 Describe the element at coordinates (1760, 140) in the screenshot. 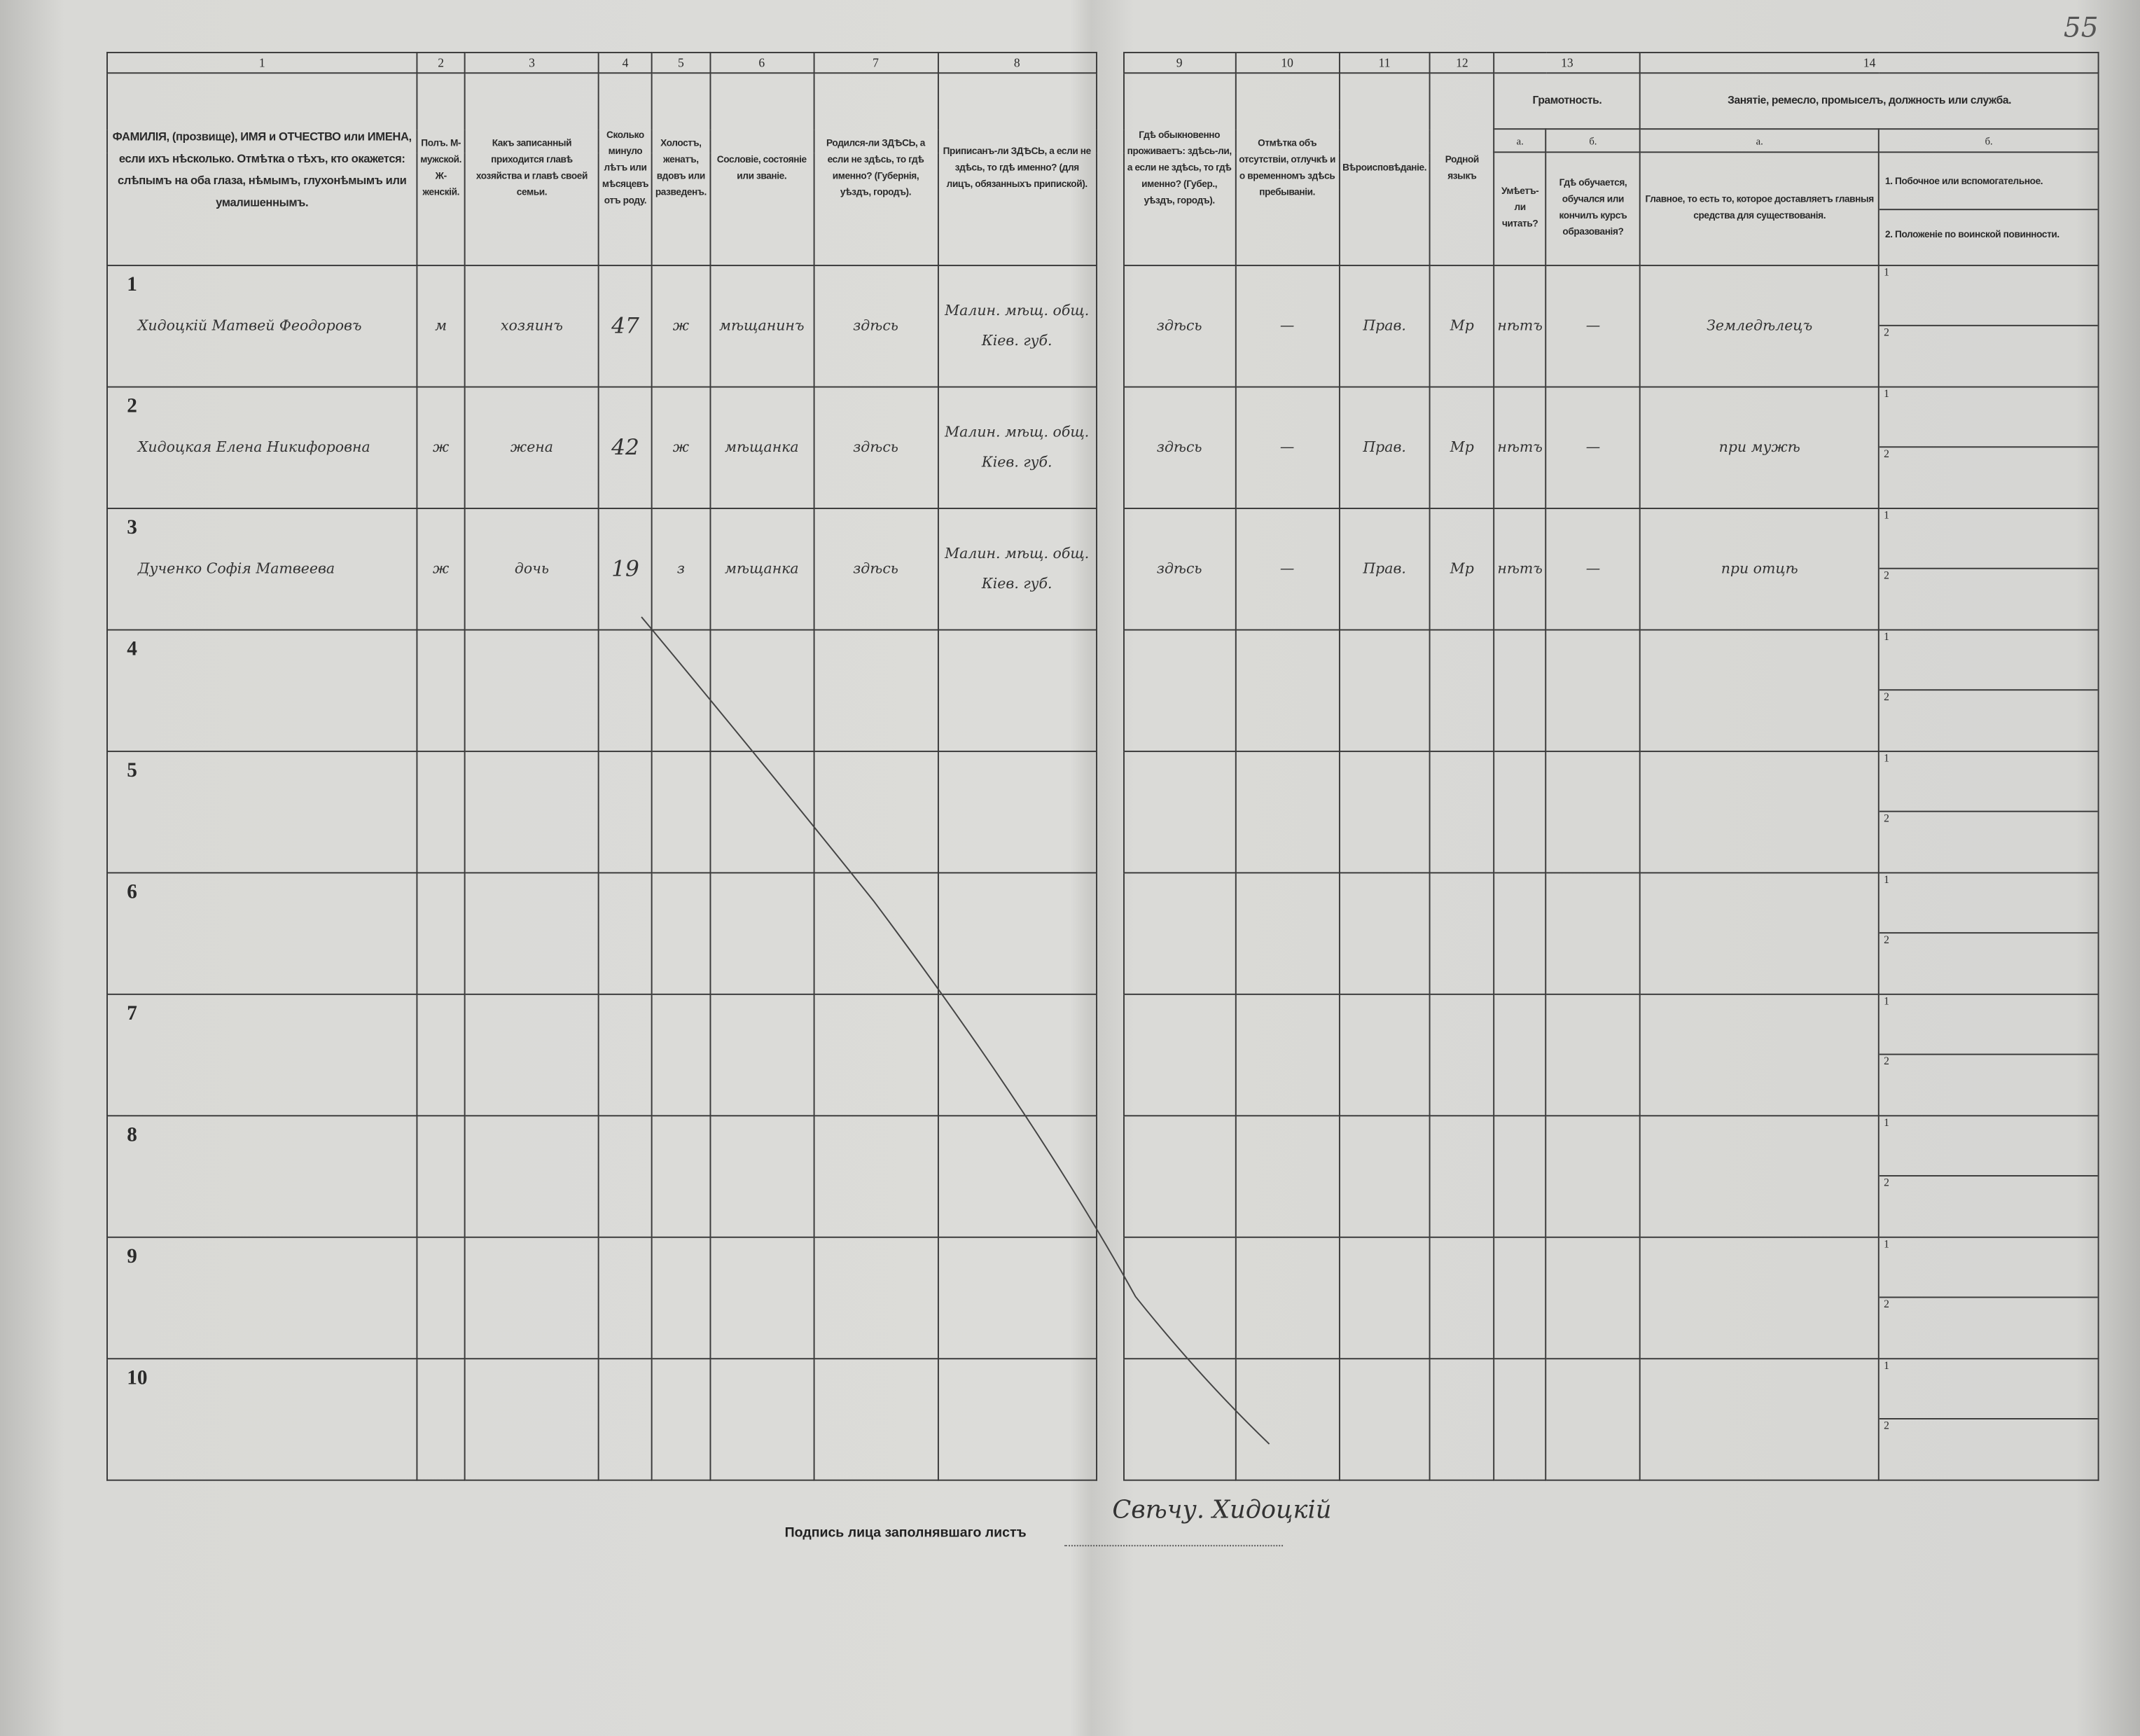

I see `header-occupation-a-label: а.` at that location.